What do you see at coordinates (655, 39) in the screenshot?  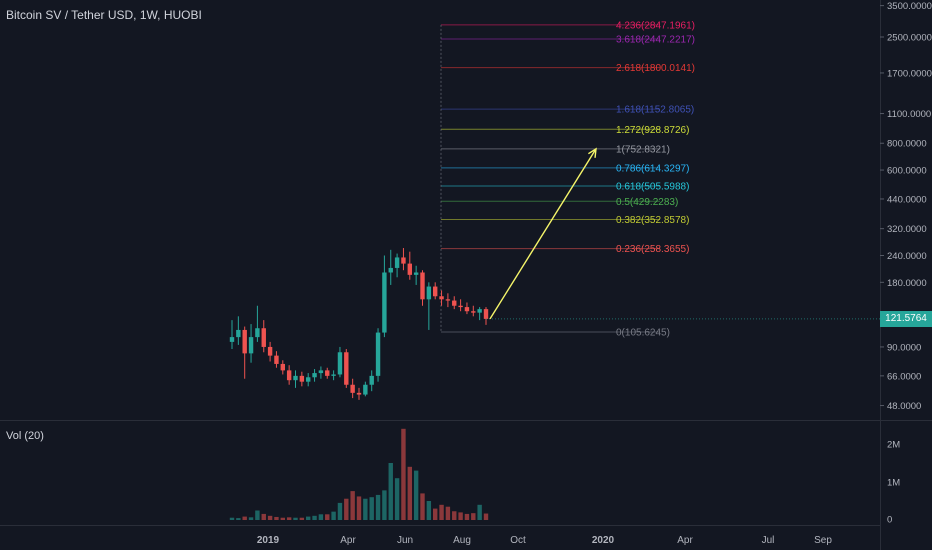 I see `fib-level-label: 3.618(2447.2217)` at bounding box center [655, 39].